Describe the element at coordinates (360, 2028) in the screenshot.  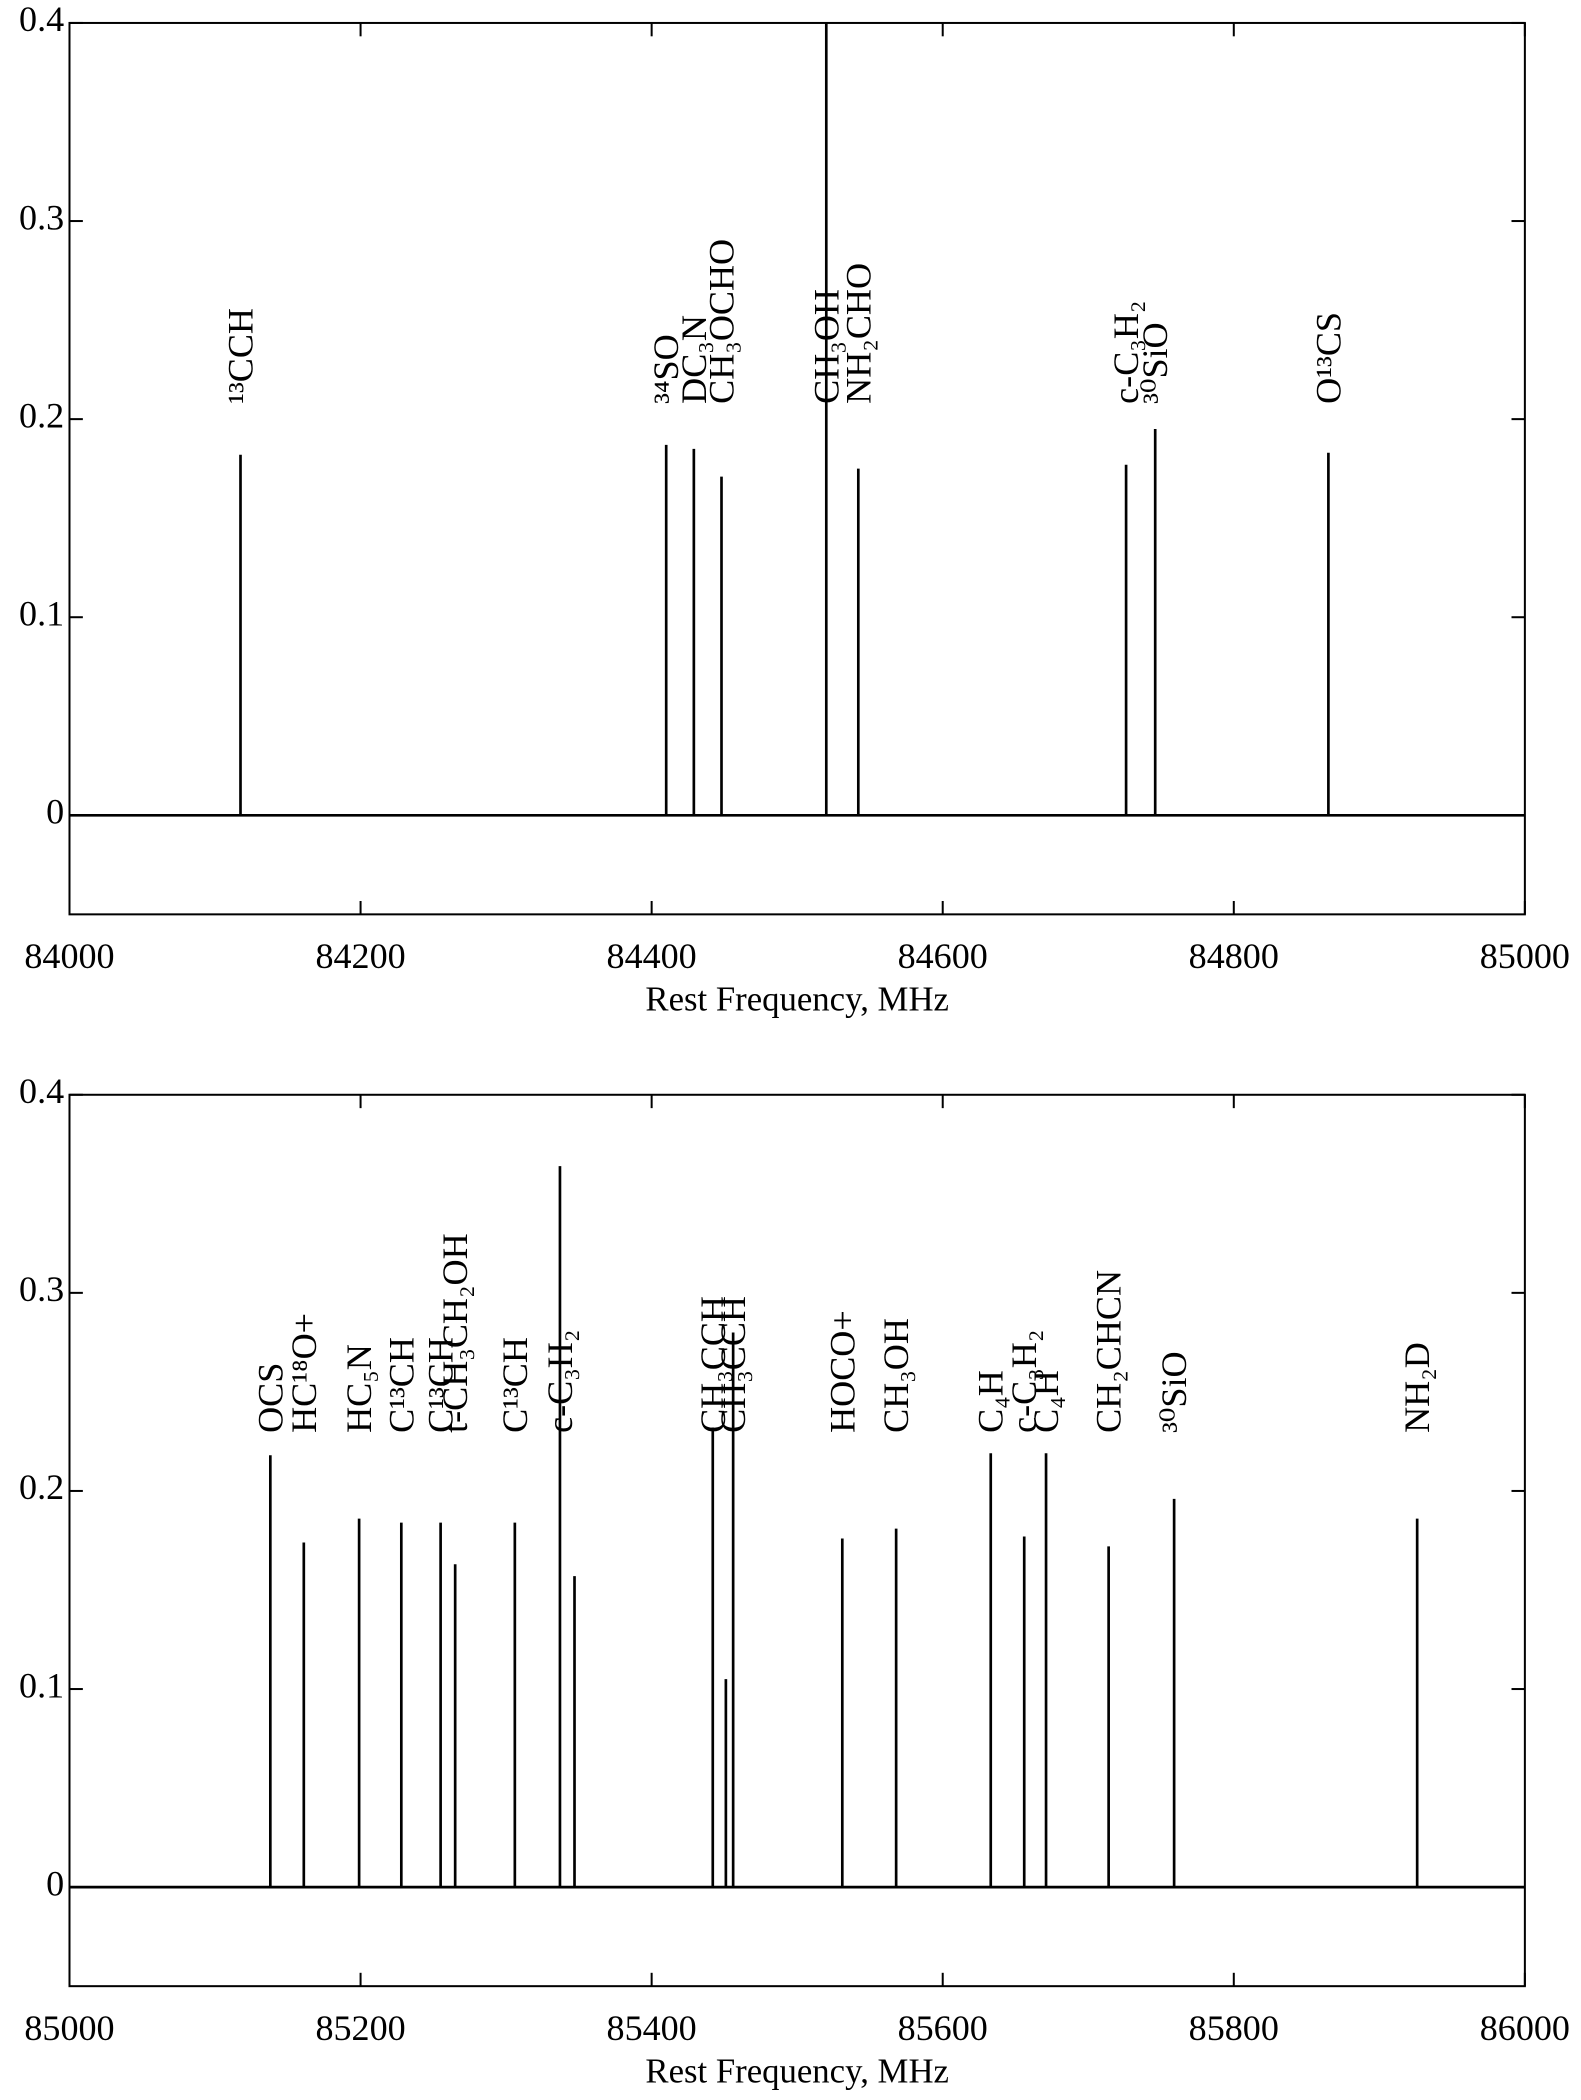
I see `x-tick-label: 85200` at that location.